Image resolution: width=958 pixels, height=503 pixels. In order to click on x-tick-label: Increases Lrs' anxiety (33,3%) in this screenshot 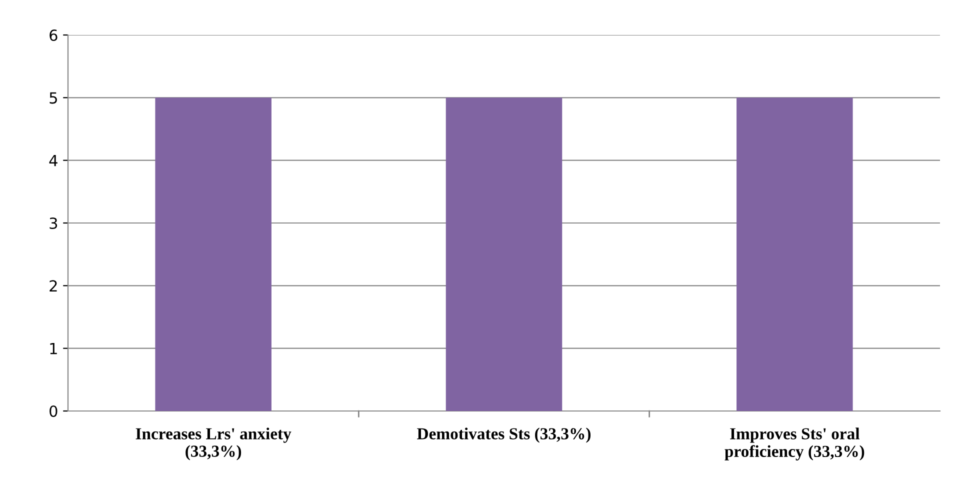, I will do `click(214, 444)`.